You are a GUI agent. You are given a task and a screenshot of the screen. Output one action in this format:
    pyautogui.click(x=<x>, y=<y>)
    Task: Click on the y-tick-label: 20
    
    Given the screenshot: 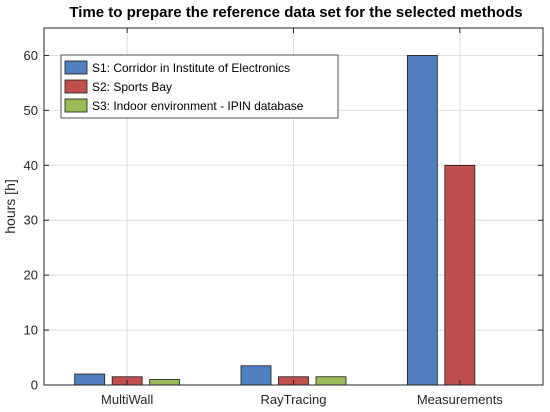 What is the action you would take?
    pyautogui.click(x=31, y=275)
    